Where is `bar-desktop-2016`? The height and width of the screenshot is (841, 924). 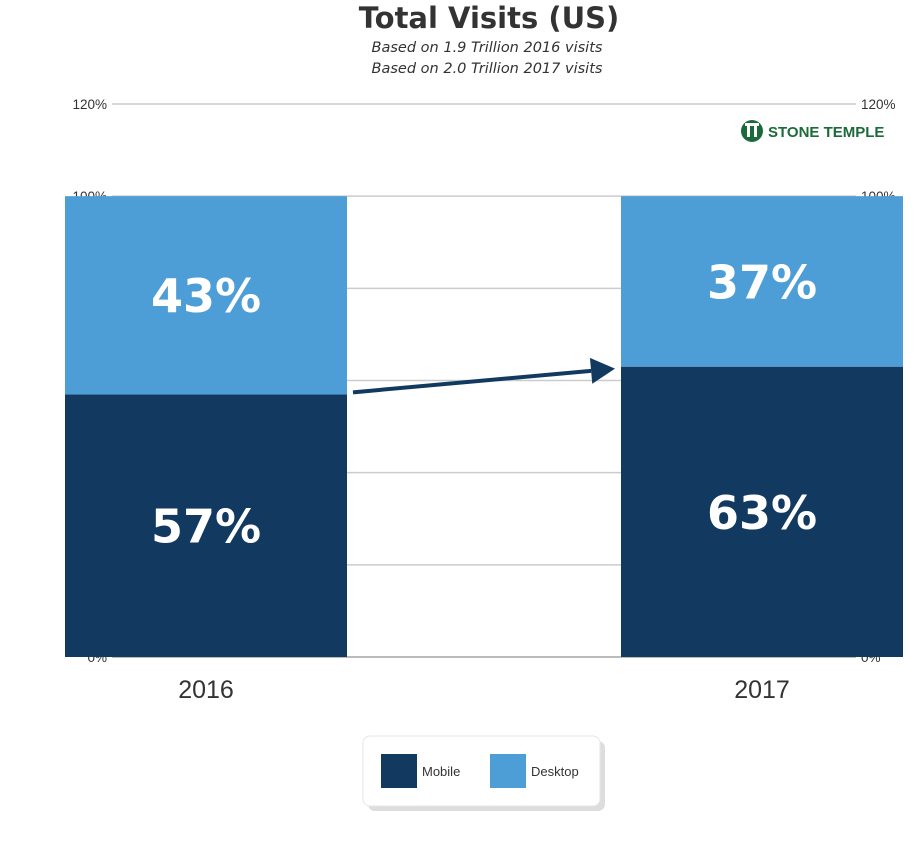
bar-desktop-2016 is located at coordinates (206, 295).